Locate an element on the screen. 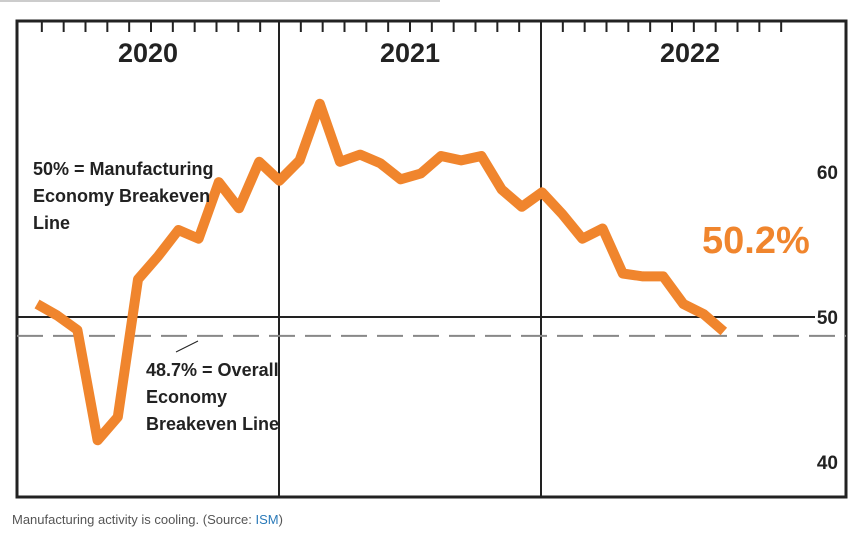 This screenshot has height=540, width=858. annotation-overall-line-1: 48.7% = Overall is located at coordinates (212, 370).